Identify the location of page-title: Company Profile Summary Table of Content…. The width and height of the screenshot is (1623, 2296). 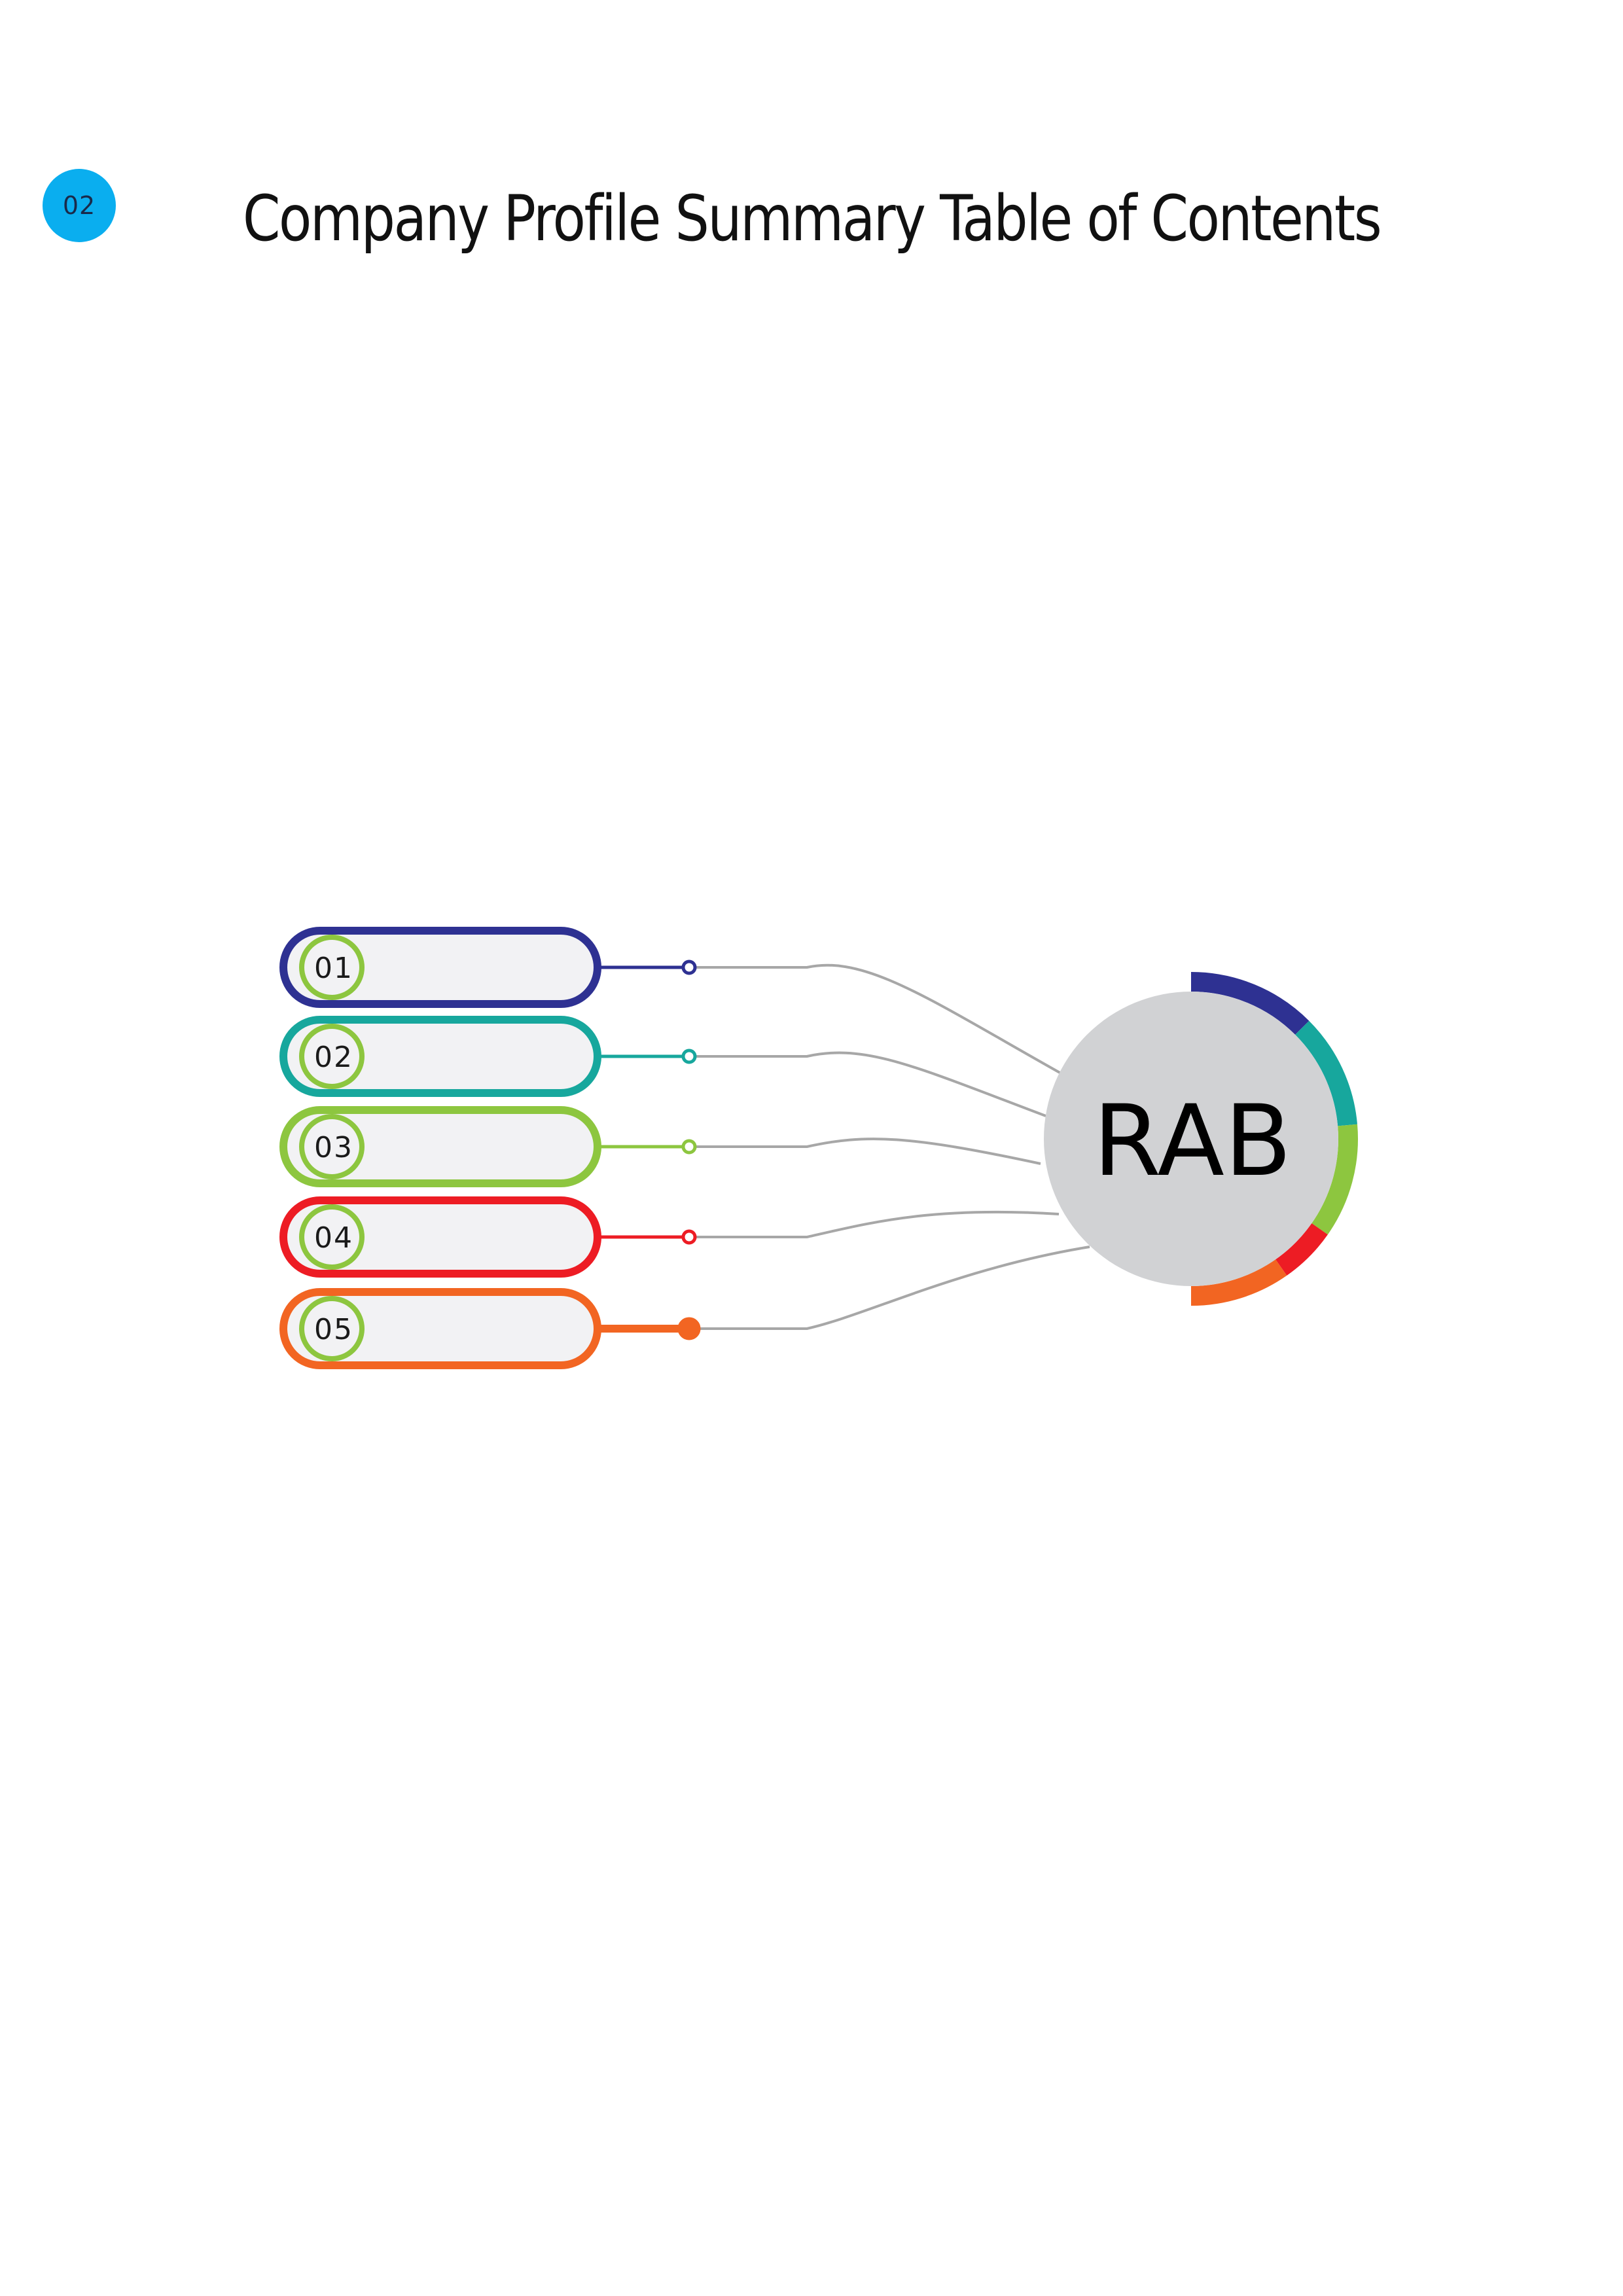
(812, 218).